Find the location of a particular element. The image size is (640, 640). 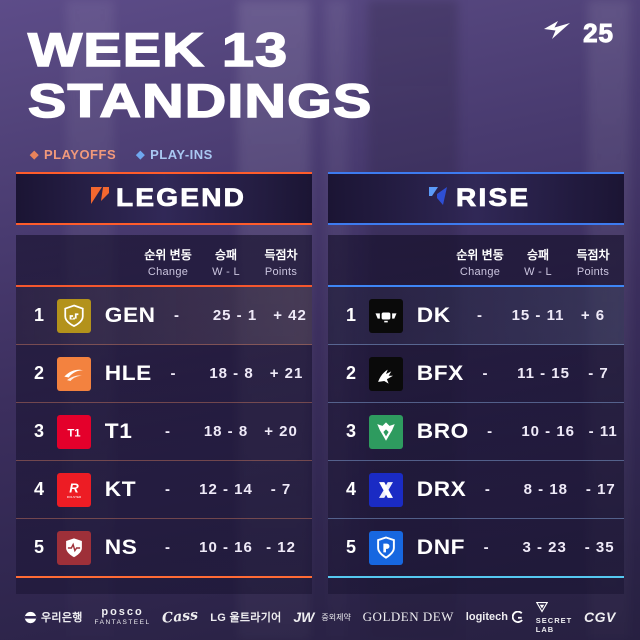

team-row-bro: 3 BRO - 10 - 16 - 11 is located at coordinates (476, 432).